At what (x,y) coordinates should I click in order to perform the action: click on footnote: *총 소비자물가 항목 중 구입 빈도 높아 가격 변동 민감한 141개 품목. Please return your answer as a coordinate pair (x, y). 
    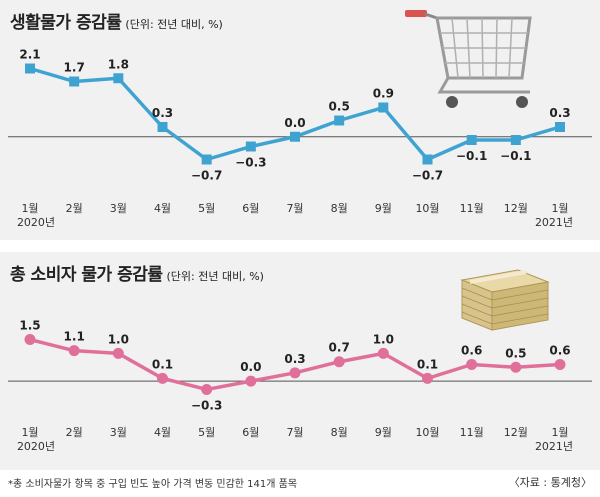
    Looking at the image, I should click on (153, 484).